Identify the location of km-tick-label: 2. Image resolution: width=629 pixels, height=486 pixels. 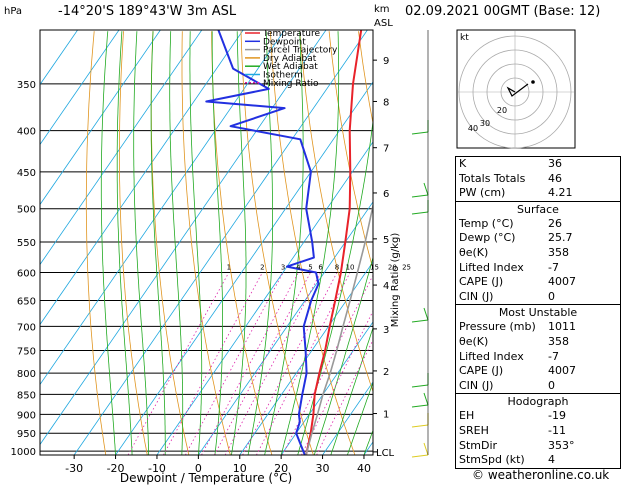
(386, 372).